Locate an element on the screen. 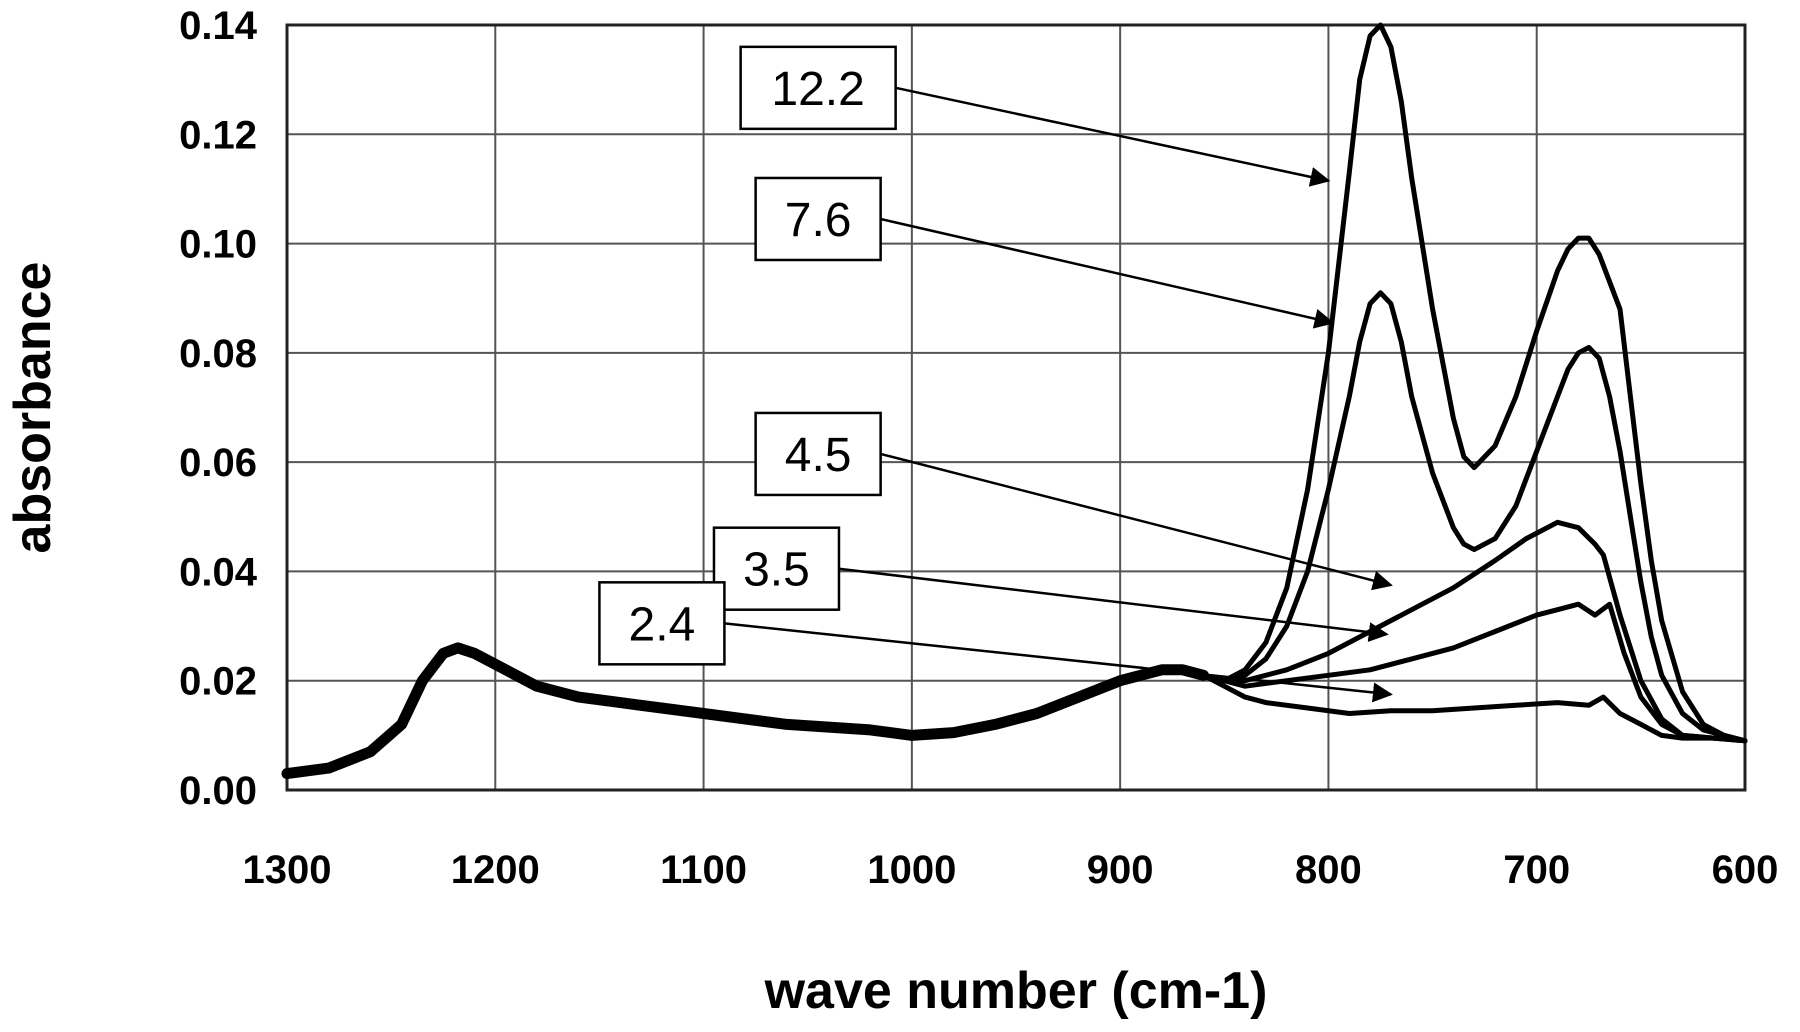 This screenshot has width=1800, height=1032. y-tick-label: 0.12 is located at coordinates (218, 135).